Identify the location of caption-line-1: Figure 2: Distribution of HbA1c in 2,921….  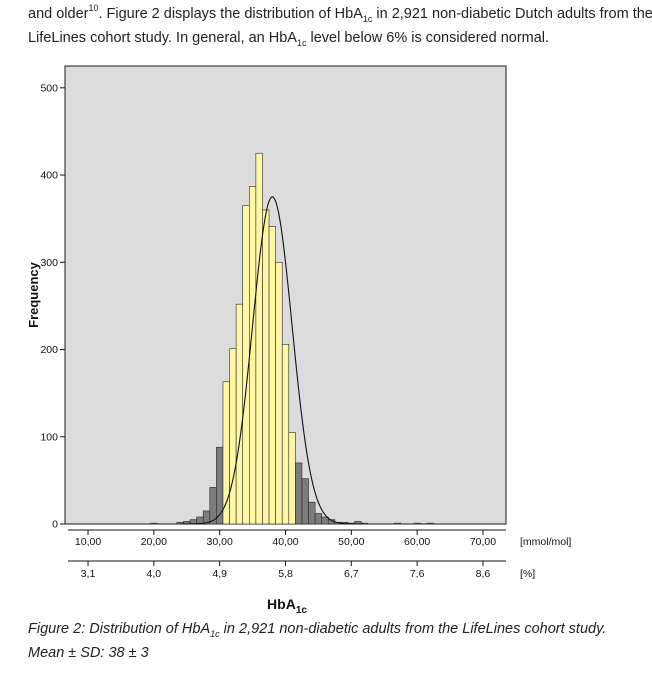
(317, 630).